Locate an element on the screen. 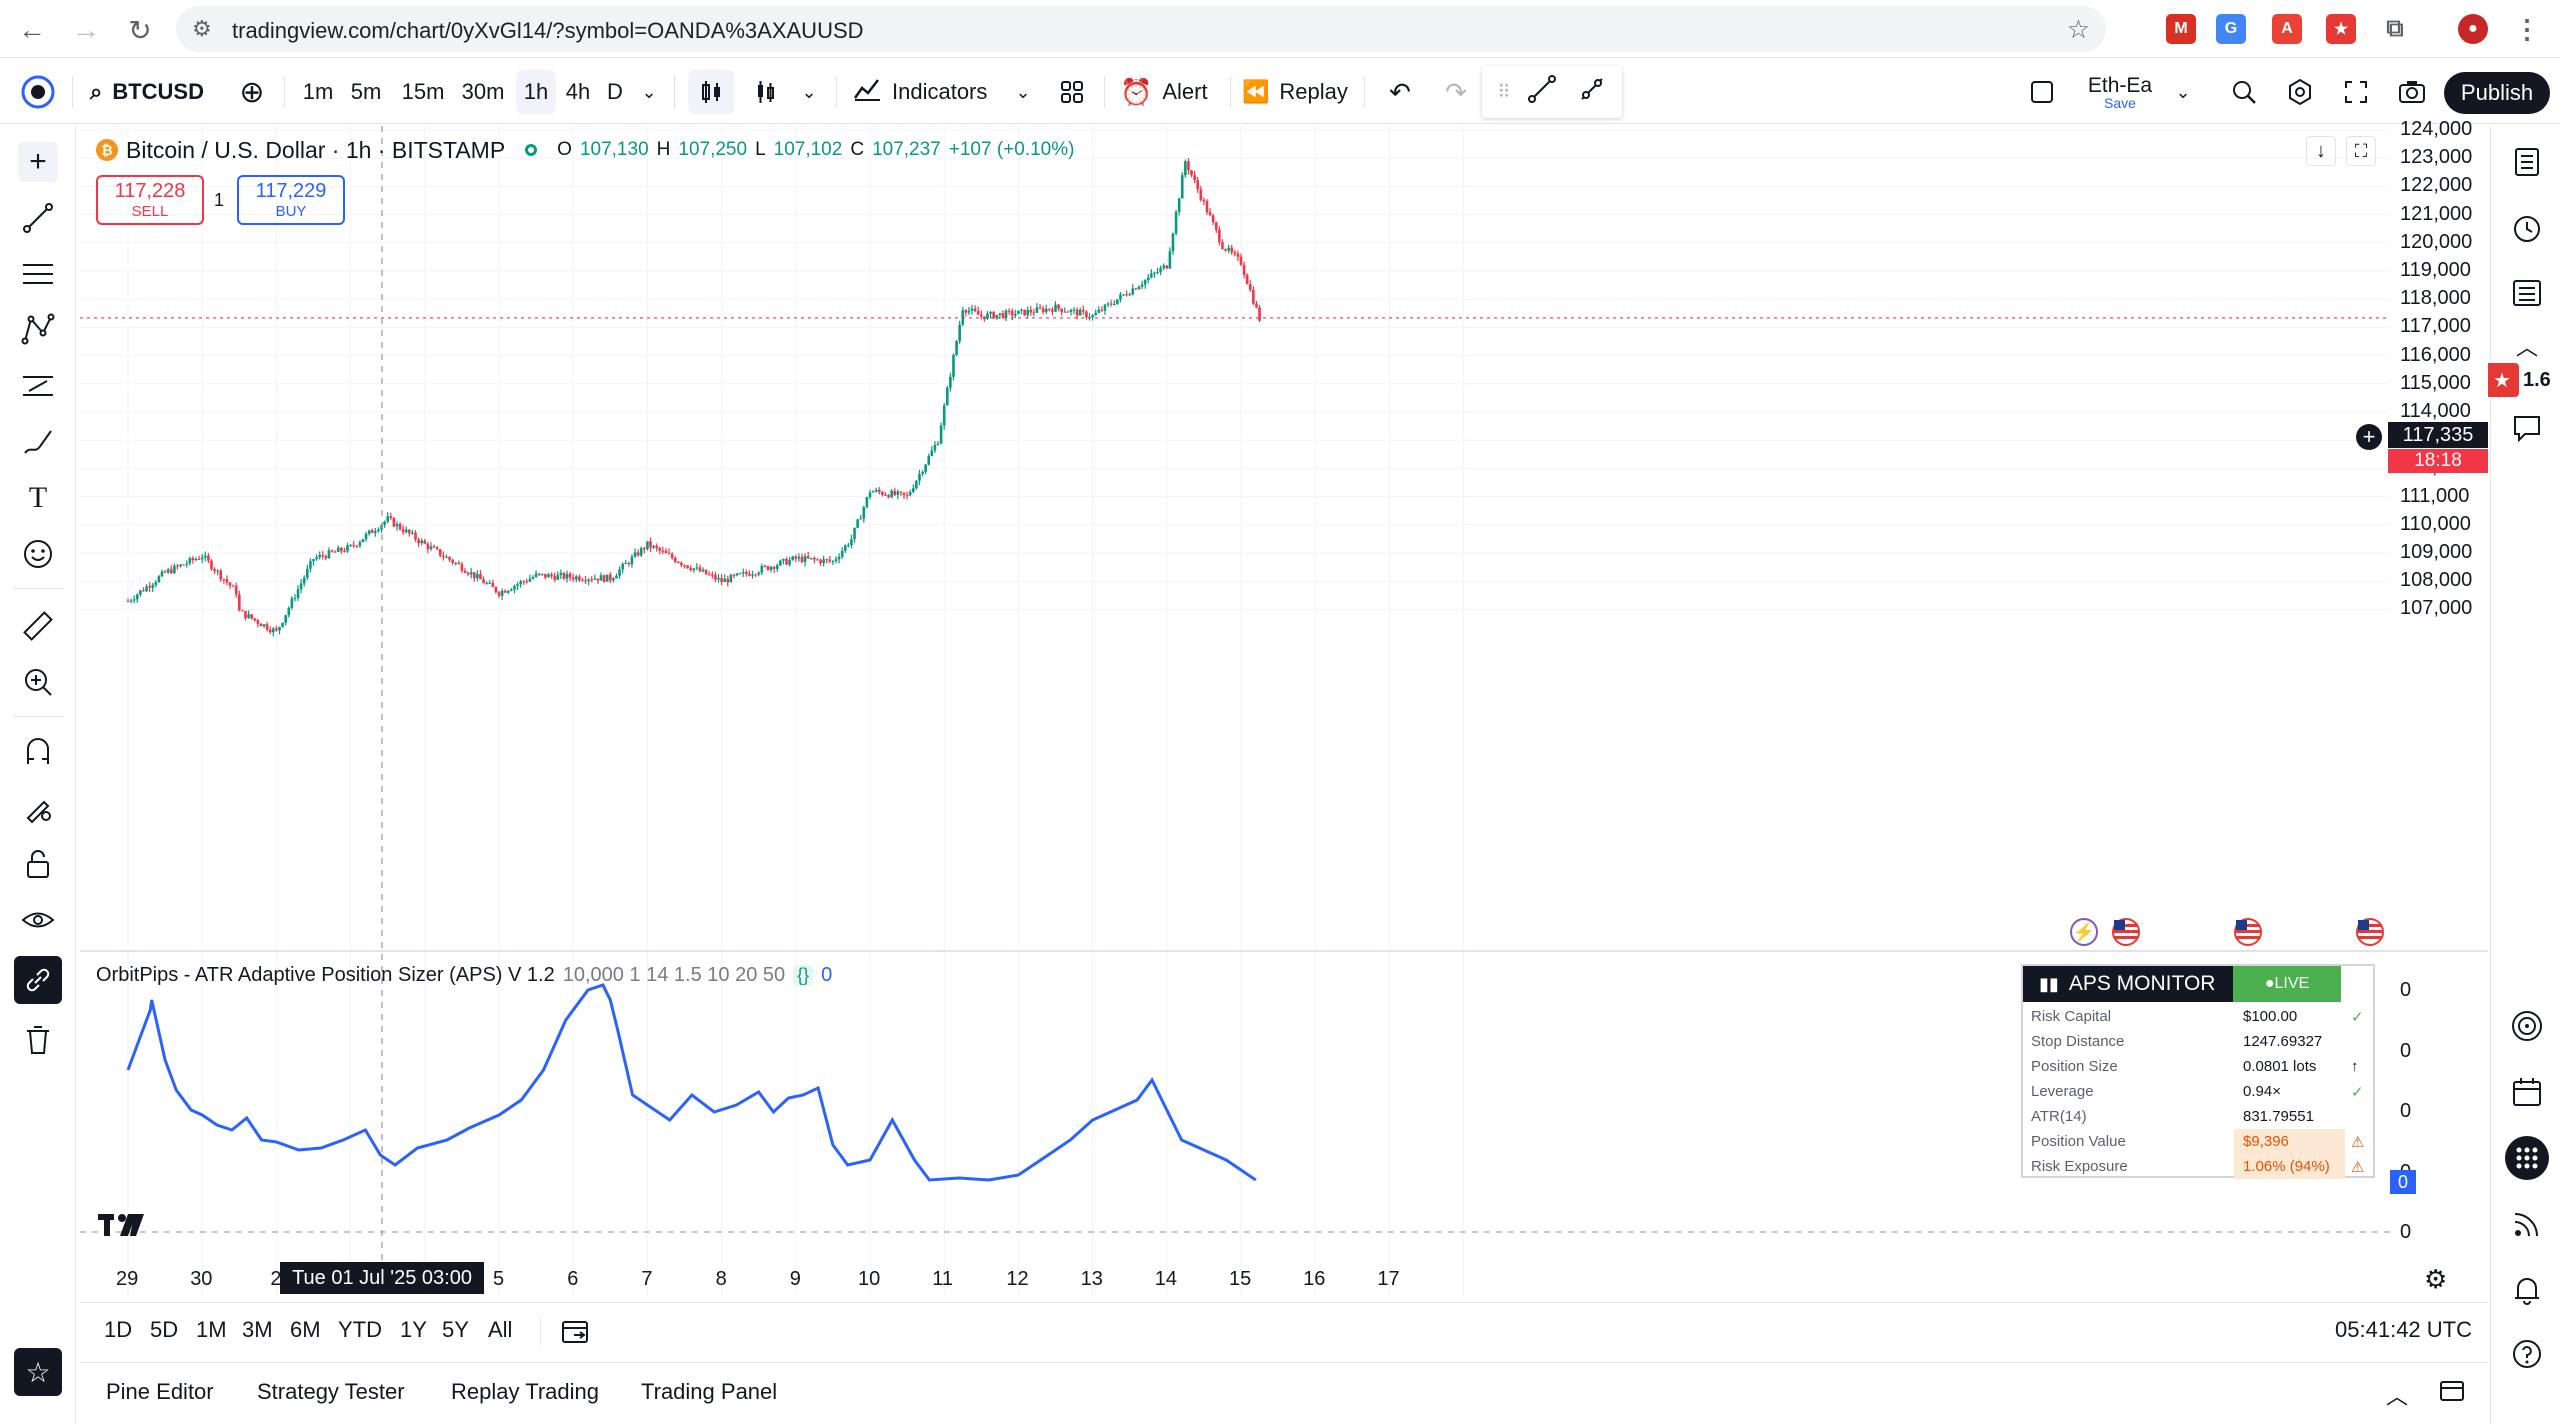  pattern-tool-icon is located at coordinates (38, 330).